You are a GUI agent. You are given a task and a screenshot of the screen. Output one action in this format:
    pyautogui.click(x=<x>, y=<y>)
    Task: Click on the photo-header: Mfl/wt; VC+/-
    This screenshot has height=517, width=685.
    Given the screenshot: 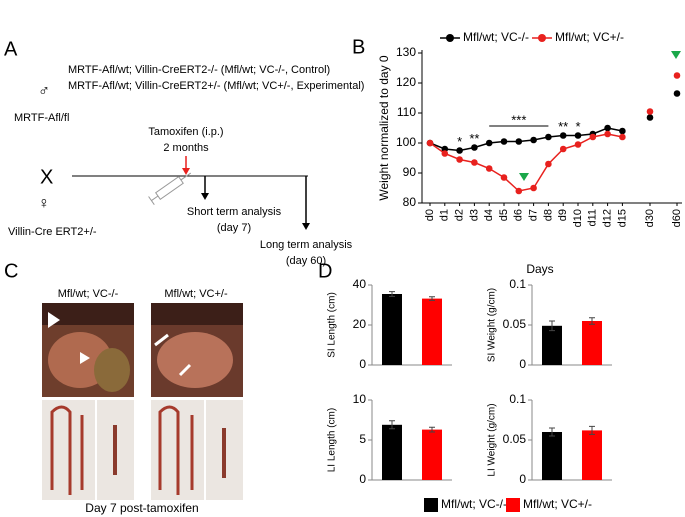 What is the action you would take?
    pyautogui.click(x=196, y=294)
    